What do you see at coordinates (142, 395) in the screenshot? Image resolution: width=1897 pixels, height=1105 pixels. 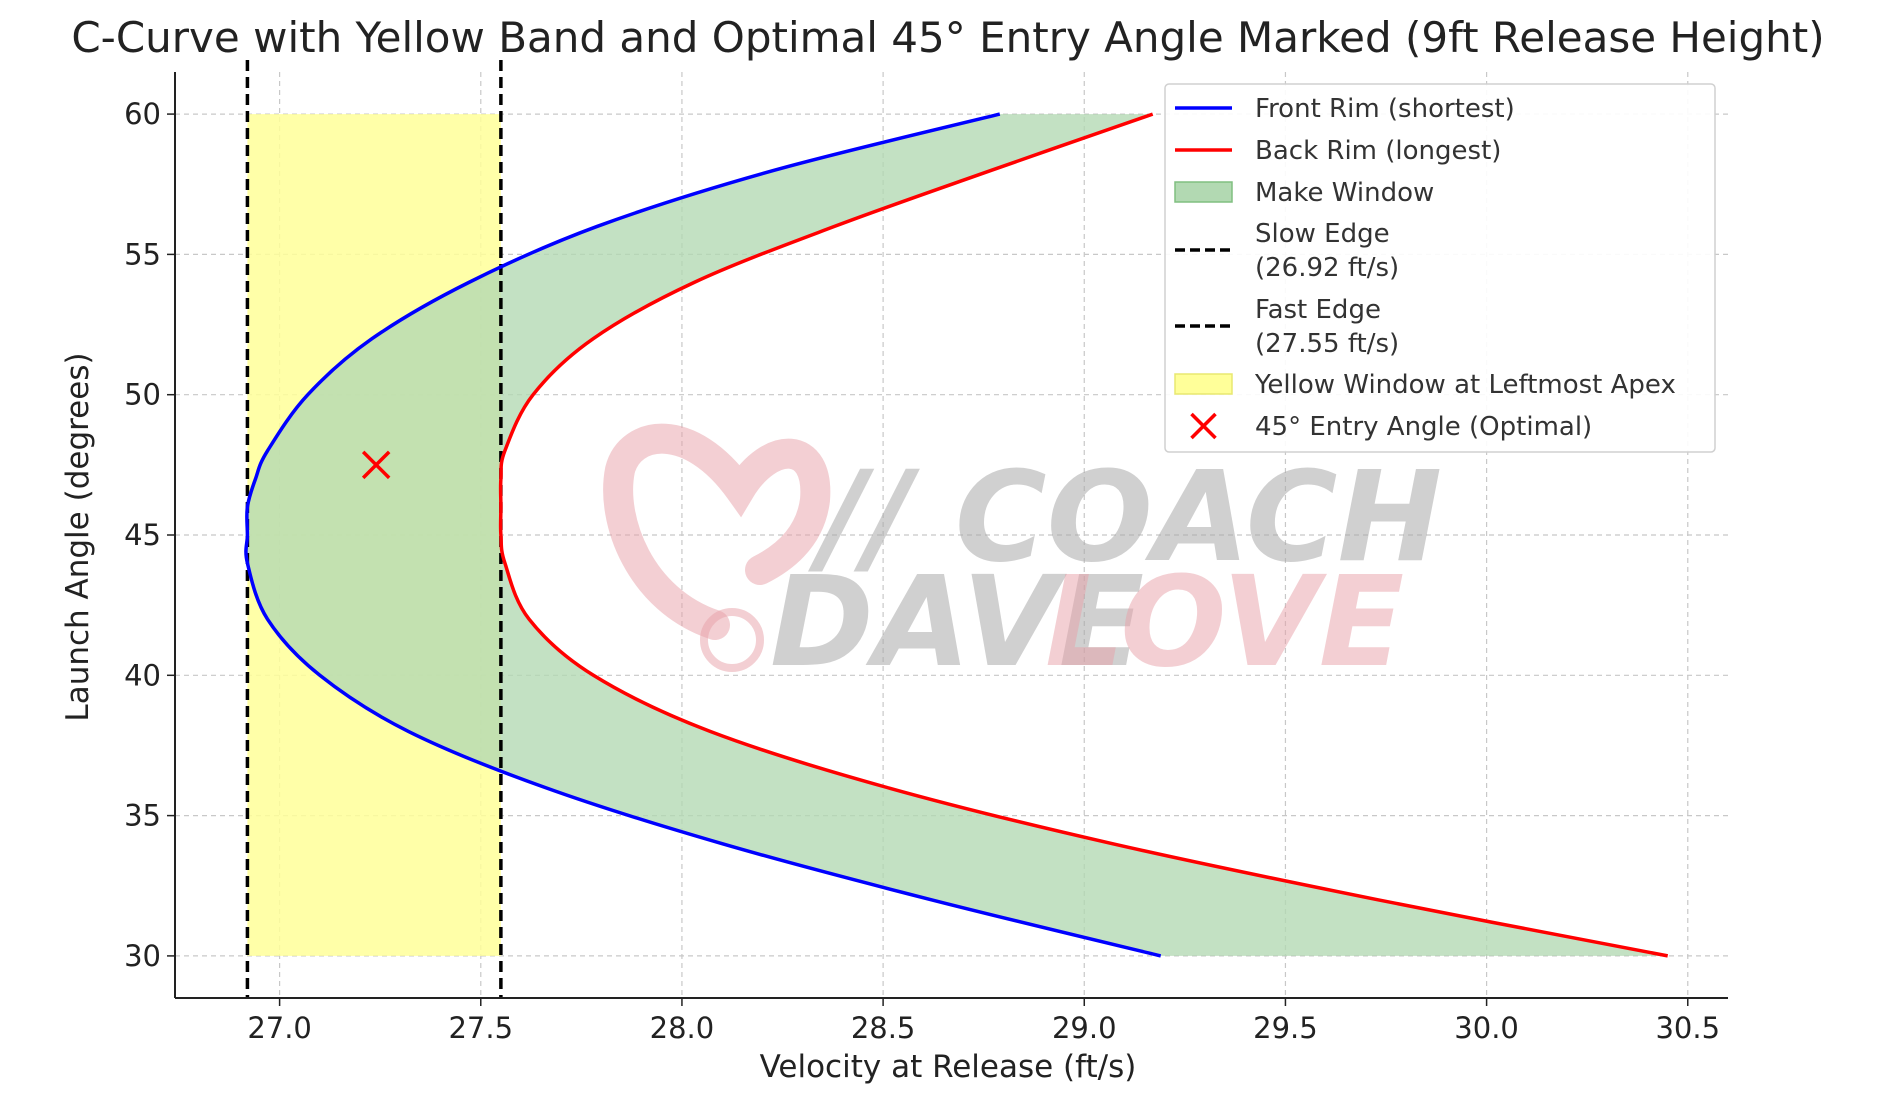 I see `y-tick-label: 50` at bounding box center [142, 395].